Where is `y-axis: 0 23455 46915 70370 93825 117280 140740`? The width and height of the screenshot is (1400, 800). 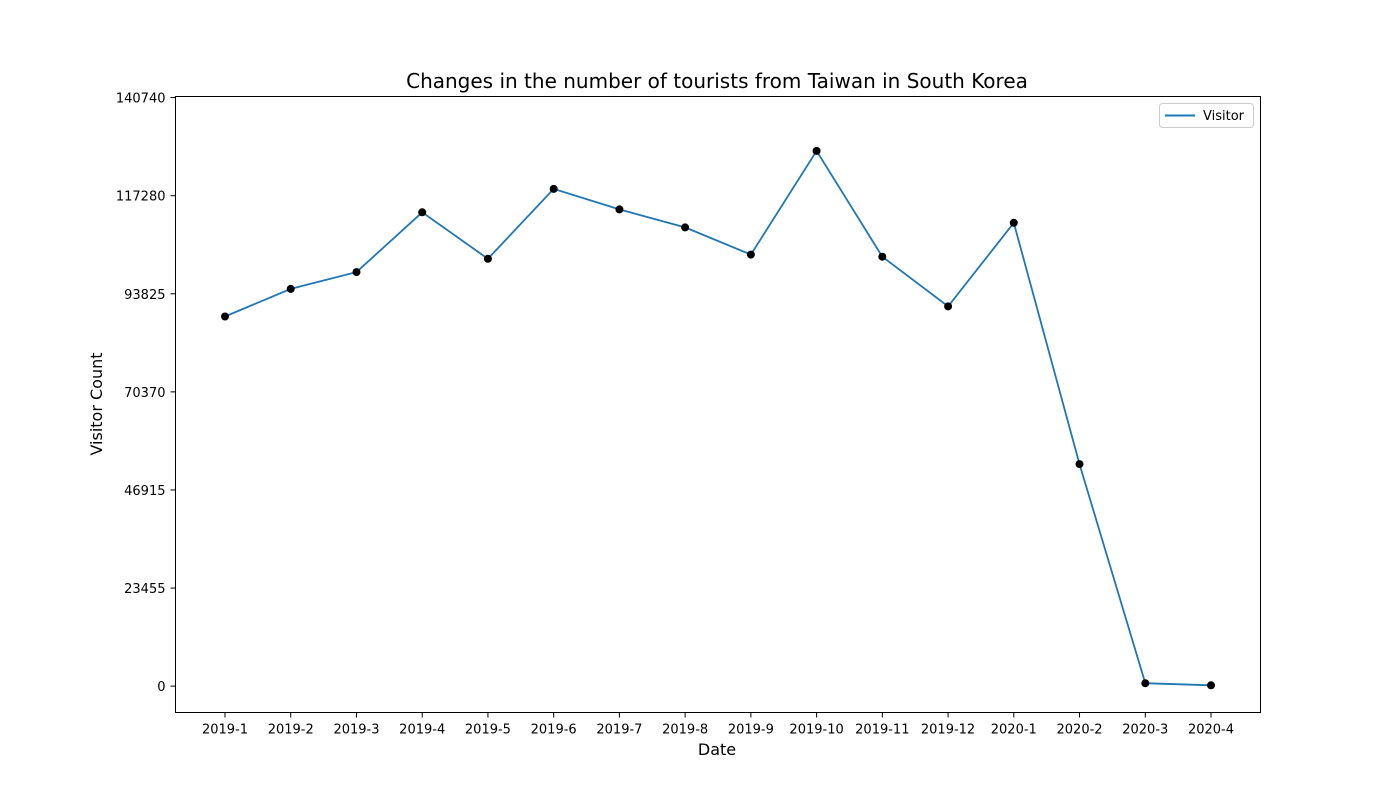 y-axis: 0 23455 46915 70370 93825 117280 140740 is located at coordinates (146, 393).